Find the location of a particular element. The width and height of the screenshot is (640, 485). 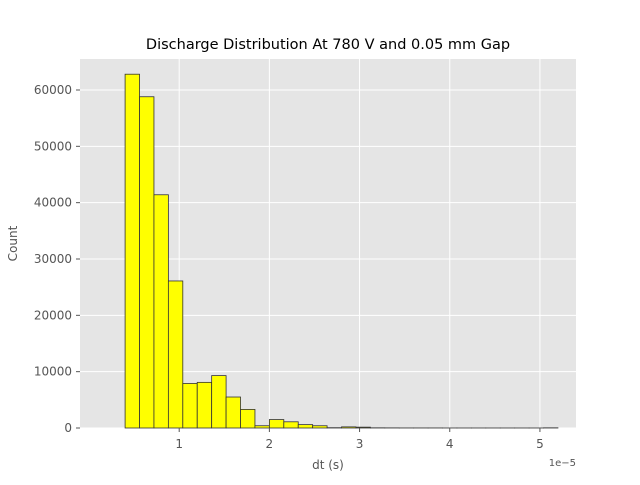

y-axis-ticks: 0 10000 20000 30000 40000 50000 60000 is located at coordinates (57, 259).